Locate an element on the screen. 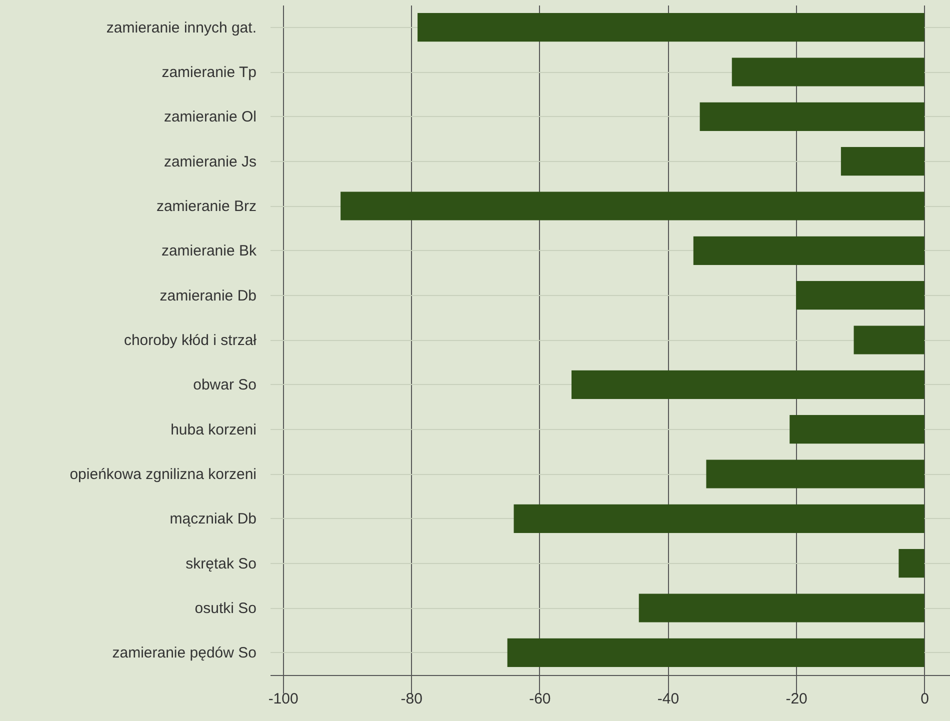 The height and width of the screenshot is (721, 950). x-tick-label: -40 is located at coordinates (668, 699).